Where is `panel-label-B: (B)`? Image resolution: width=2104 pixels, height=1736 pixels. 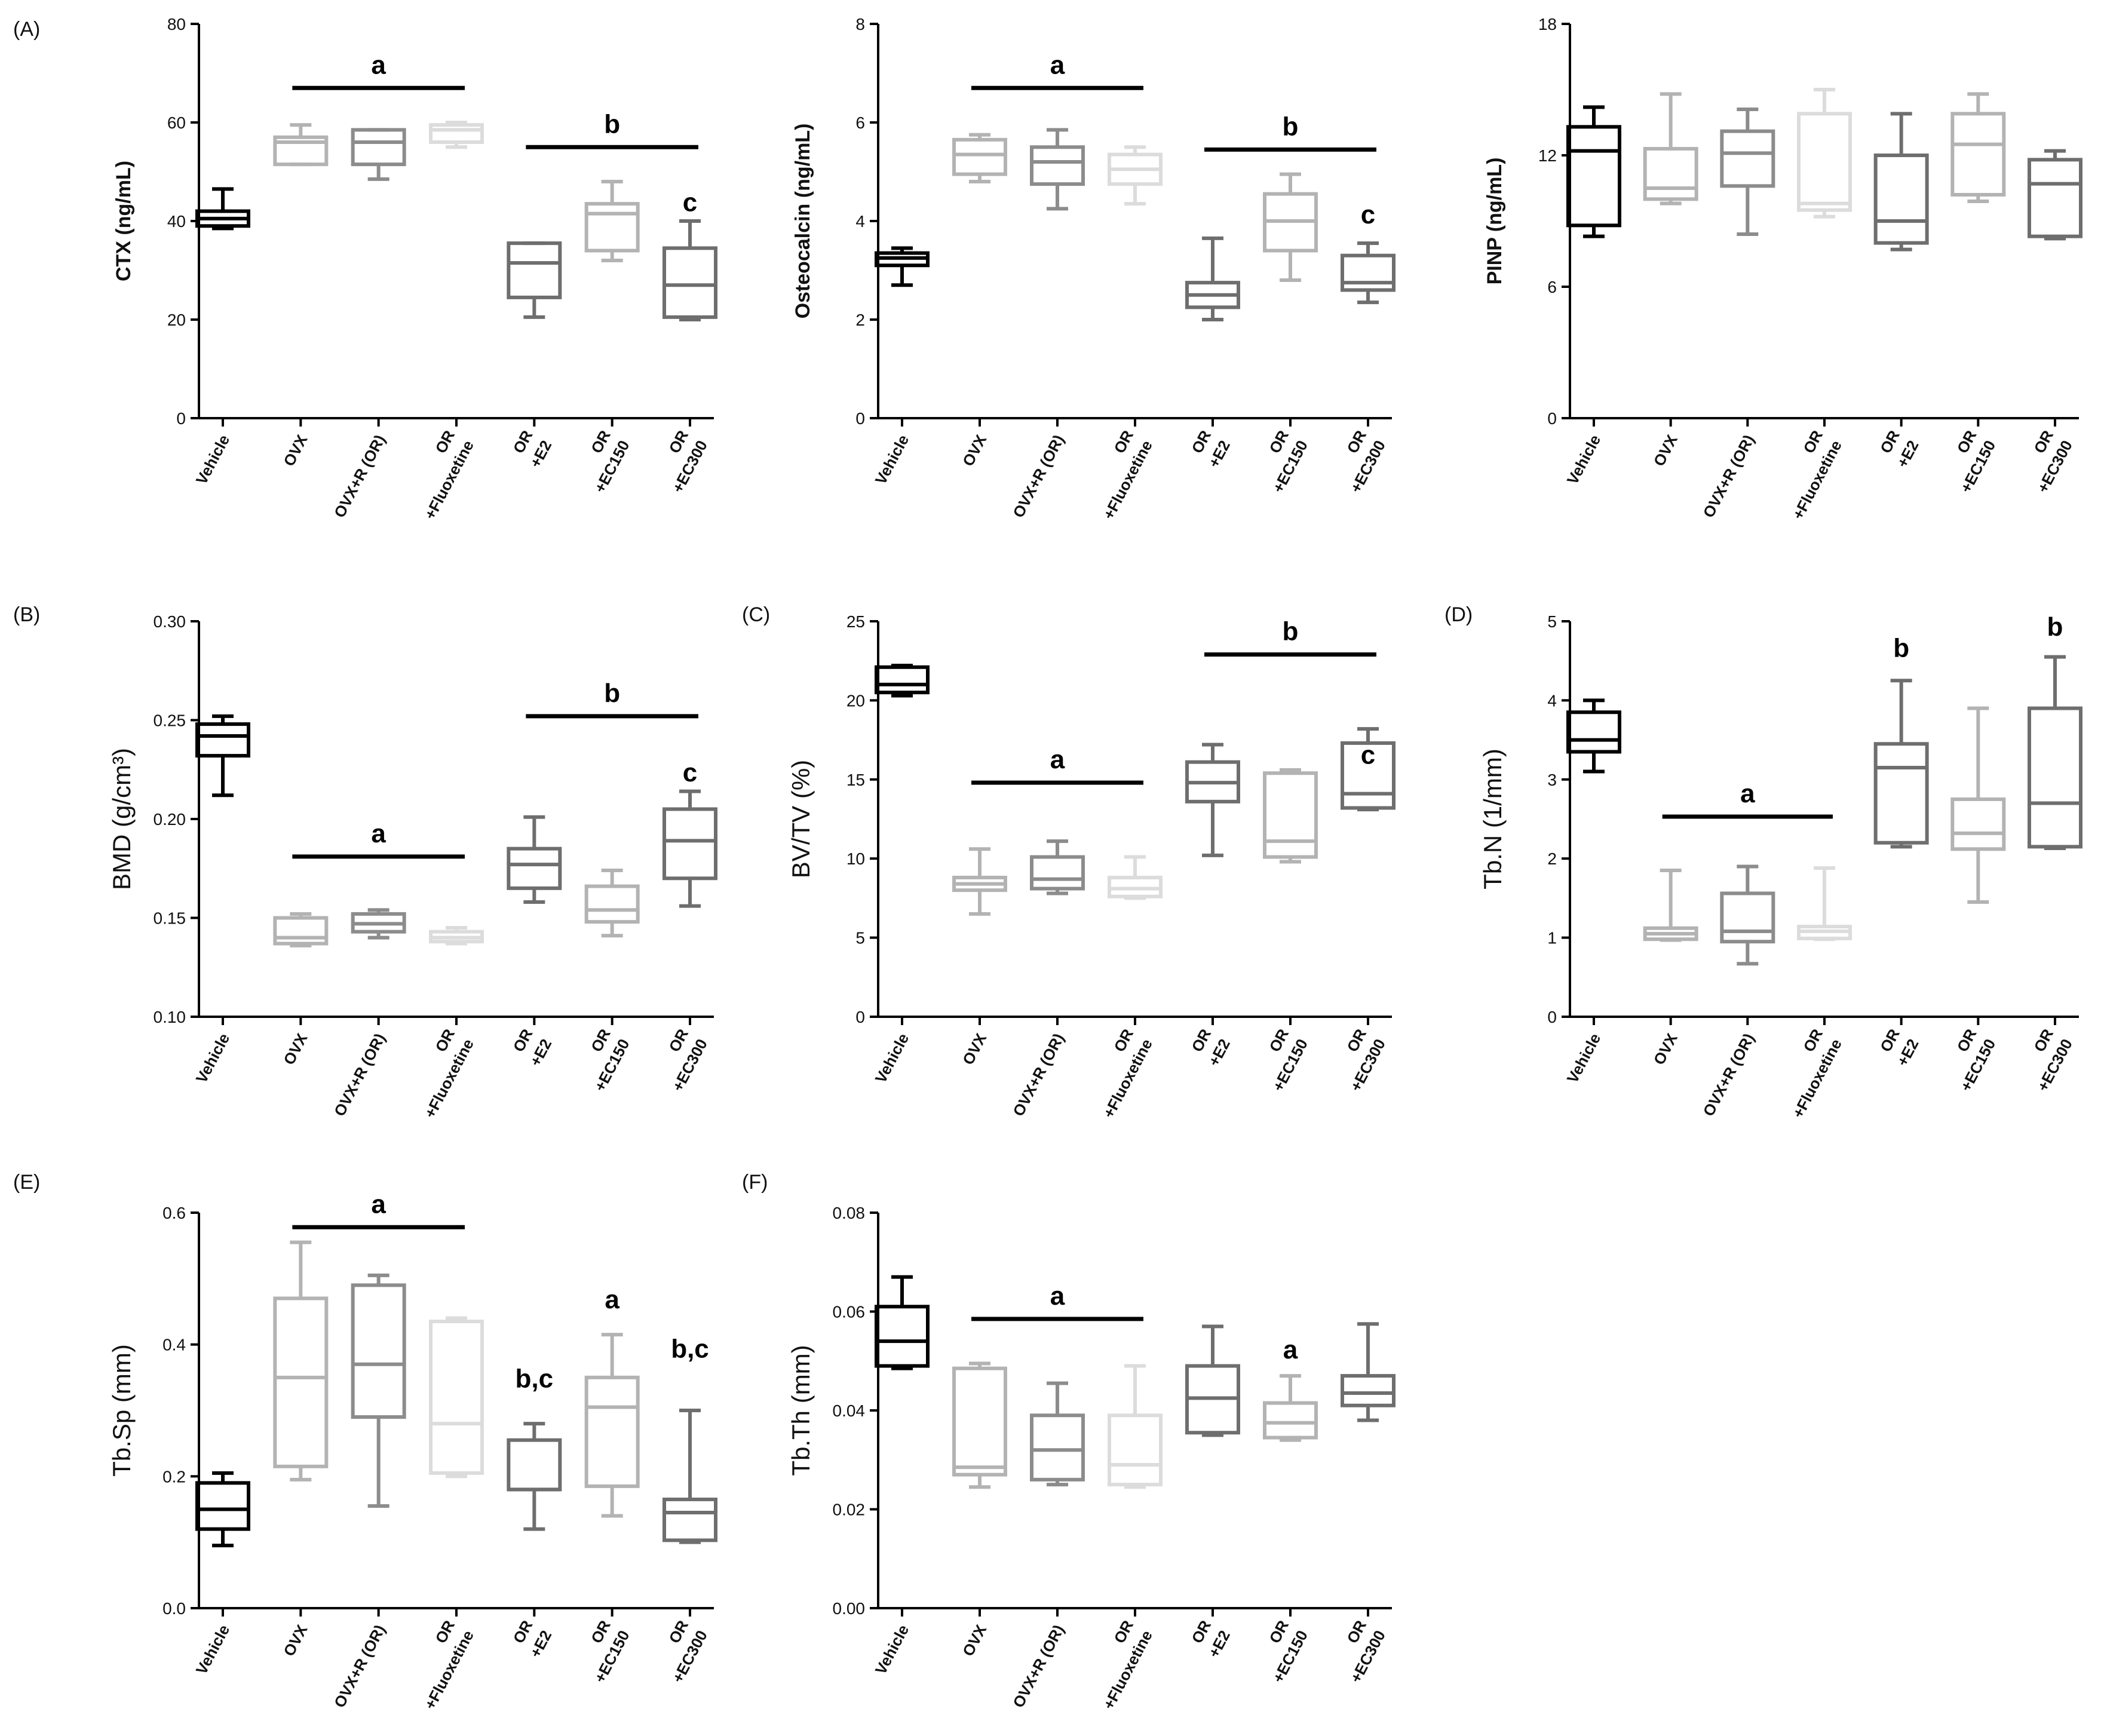 panel-label-B: (B) is located at coordinates (26, 614).